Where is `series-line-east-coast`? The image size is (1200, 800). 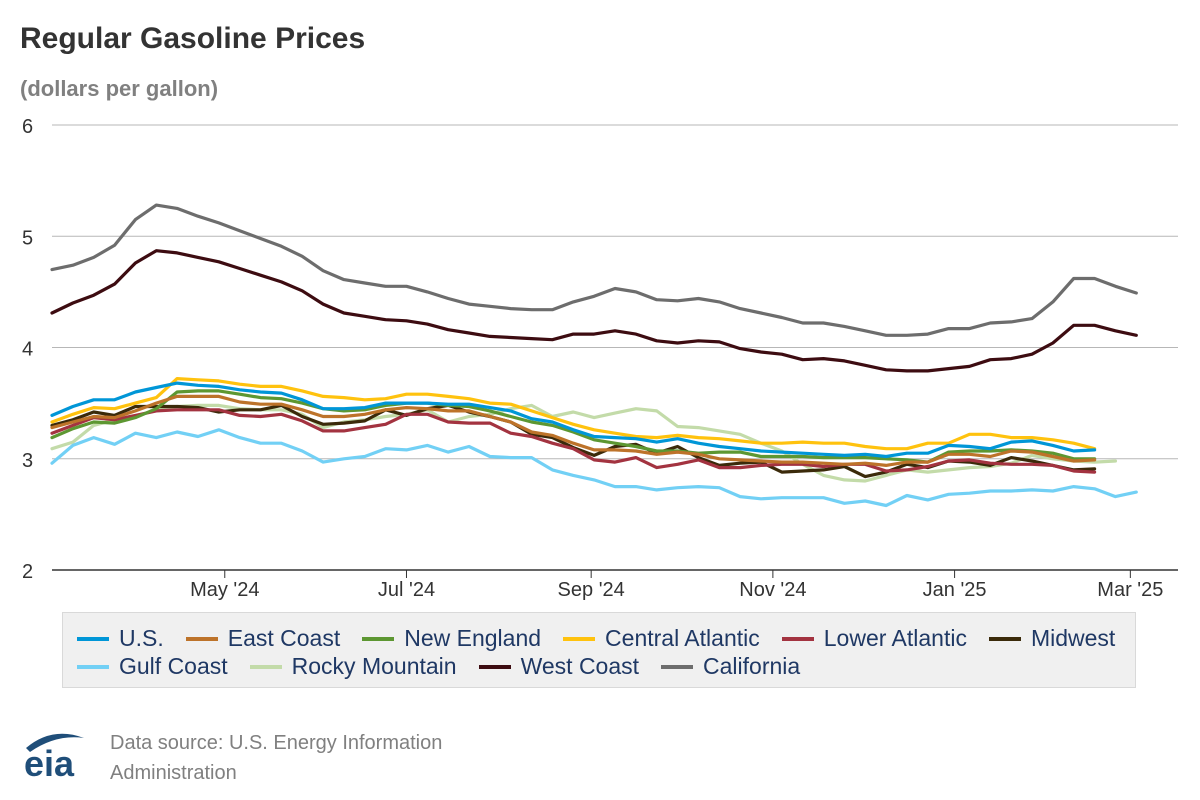
series-line-east-coast is located at coordinates (573, 430).